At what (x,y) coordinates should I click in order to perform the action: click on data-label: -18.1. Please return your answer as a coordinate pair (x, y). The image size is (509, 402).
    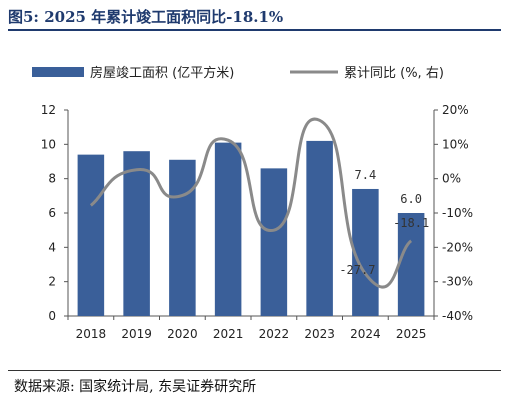
    Looking at the image, I should click on (411, 223).